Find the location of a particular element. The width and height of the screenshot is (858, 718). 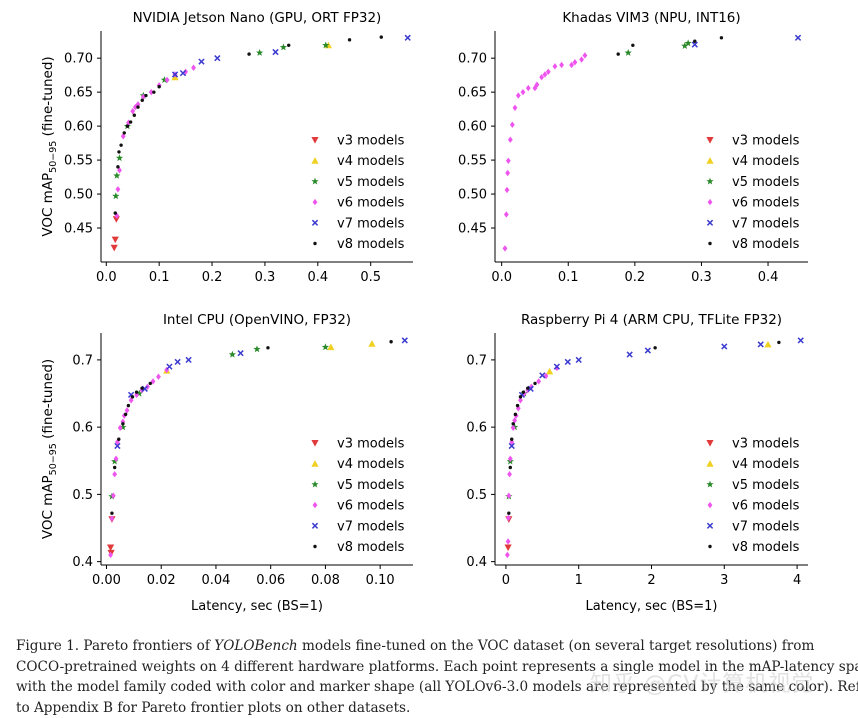

legend-label-v7: v7 models is located at coordinates (371, 223).